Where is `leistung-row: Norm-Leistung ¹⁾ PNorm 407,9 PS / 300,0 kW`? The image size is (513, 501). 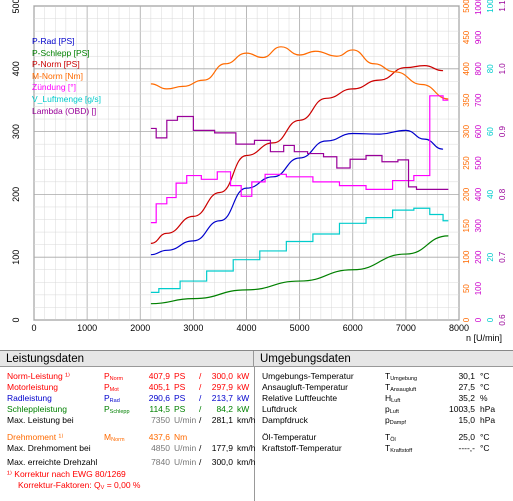
leistung-row: Norm-Leistung ¹⁾ PNorm 407,9 PS / 300,0 kW is located at coordinates (129, 376).